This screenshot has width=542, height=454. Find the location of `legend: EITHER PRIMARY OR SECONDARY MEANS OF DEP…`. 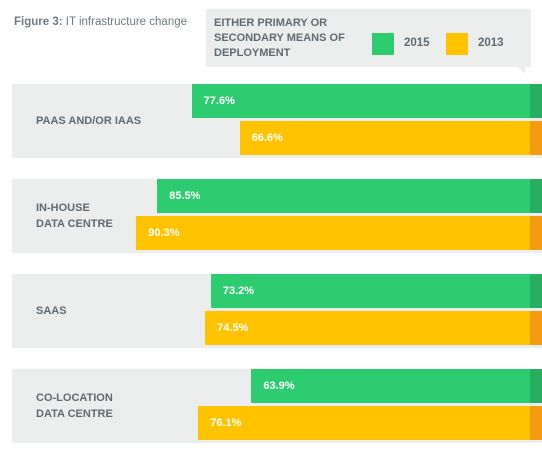

legend: EITHER PRIMARY OR SECONDARY MEANS OF DEP… is located at coordinates (368, 41).